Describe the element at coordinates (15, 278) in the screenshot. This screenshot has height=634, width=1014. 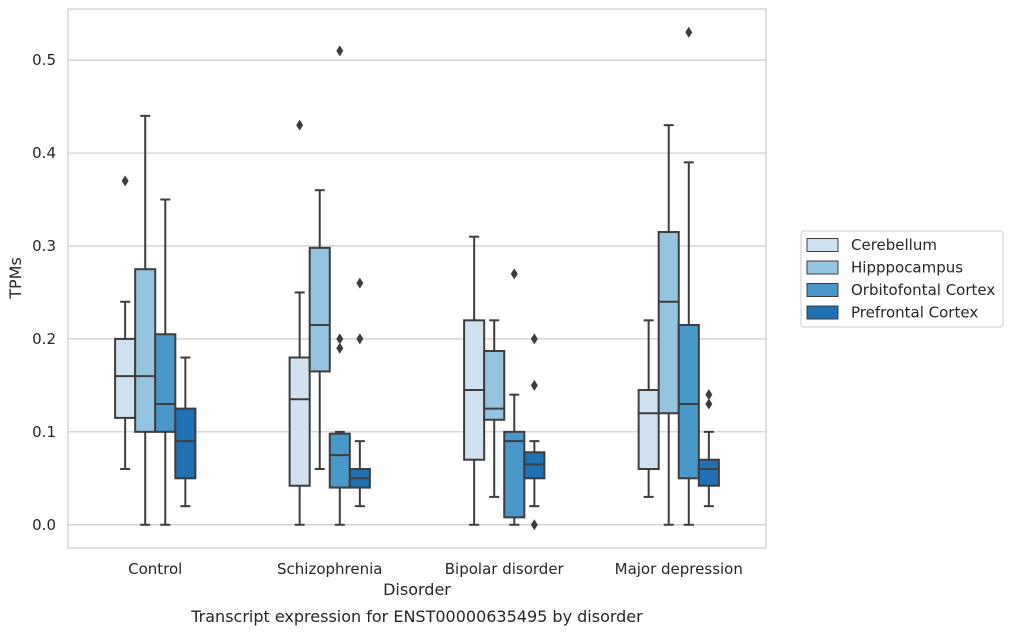
I see `y-axis-label: TPMs` at that location.